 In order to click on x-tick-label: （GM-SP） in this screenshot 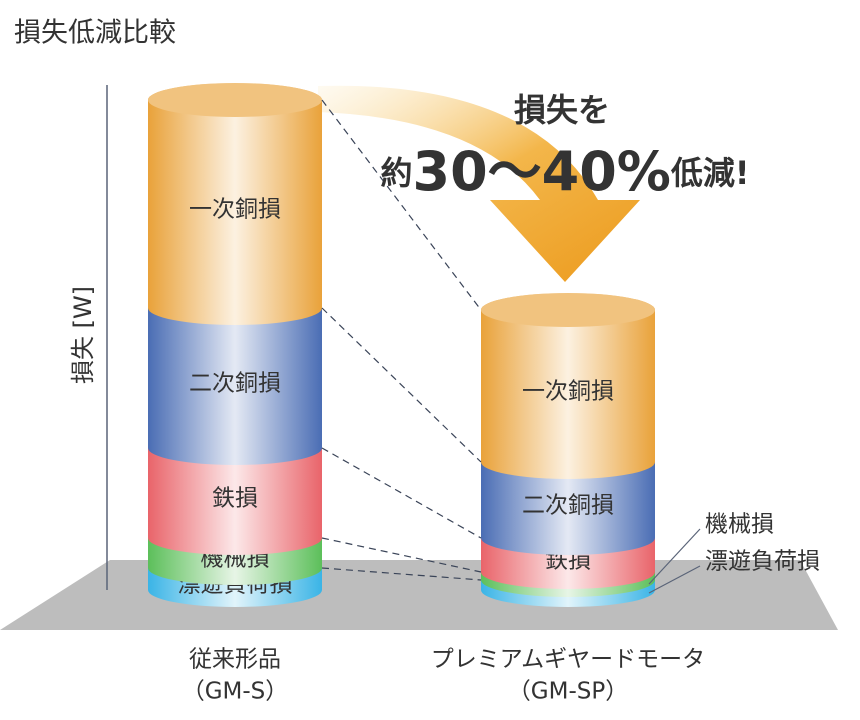, I will do `click(568, 692)`.